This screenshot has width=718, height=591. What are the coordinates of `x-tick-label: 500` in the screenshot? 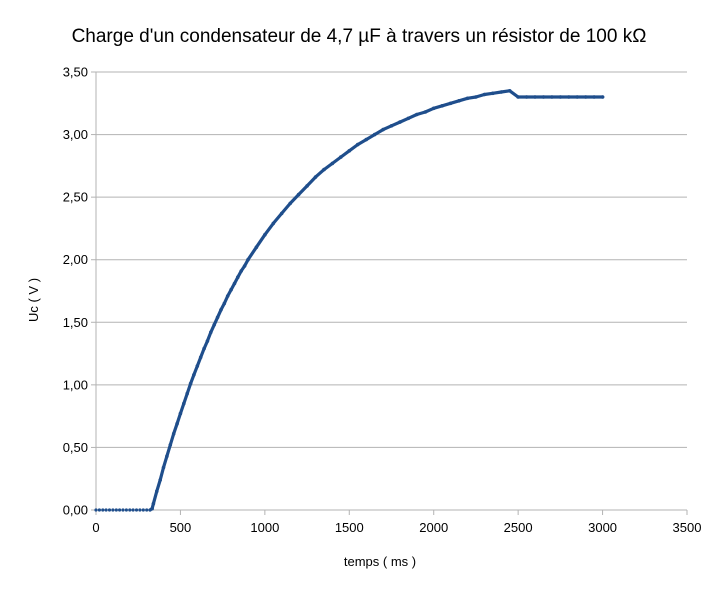 It's located at (181, 527).